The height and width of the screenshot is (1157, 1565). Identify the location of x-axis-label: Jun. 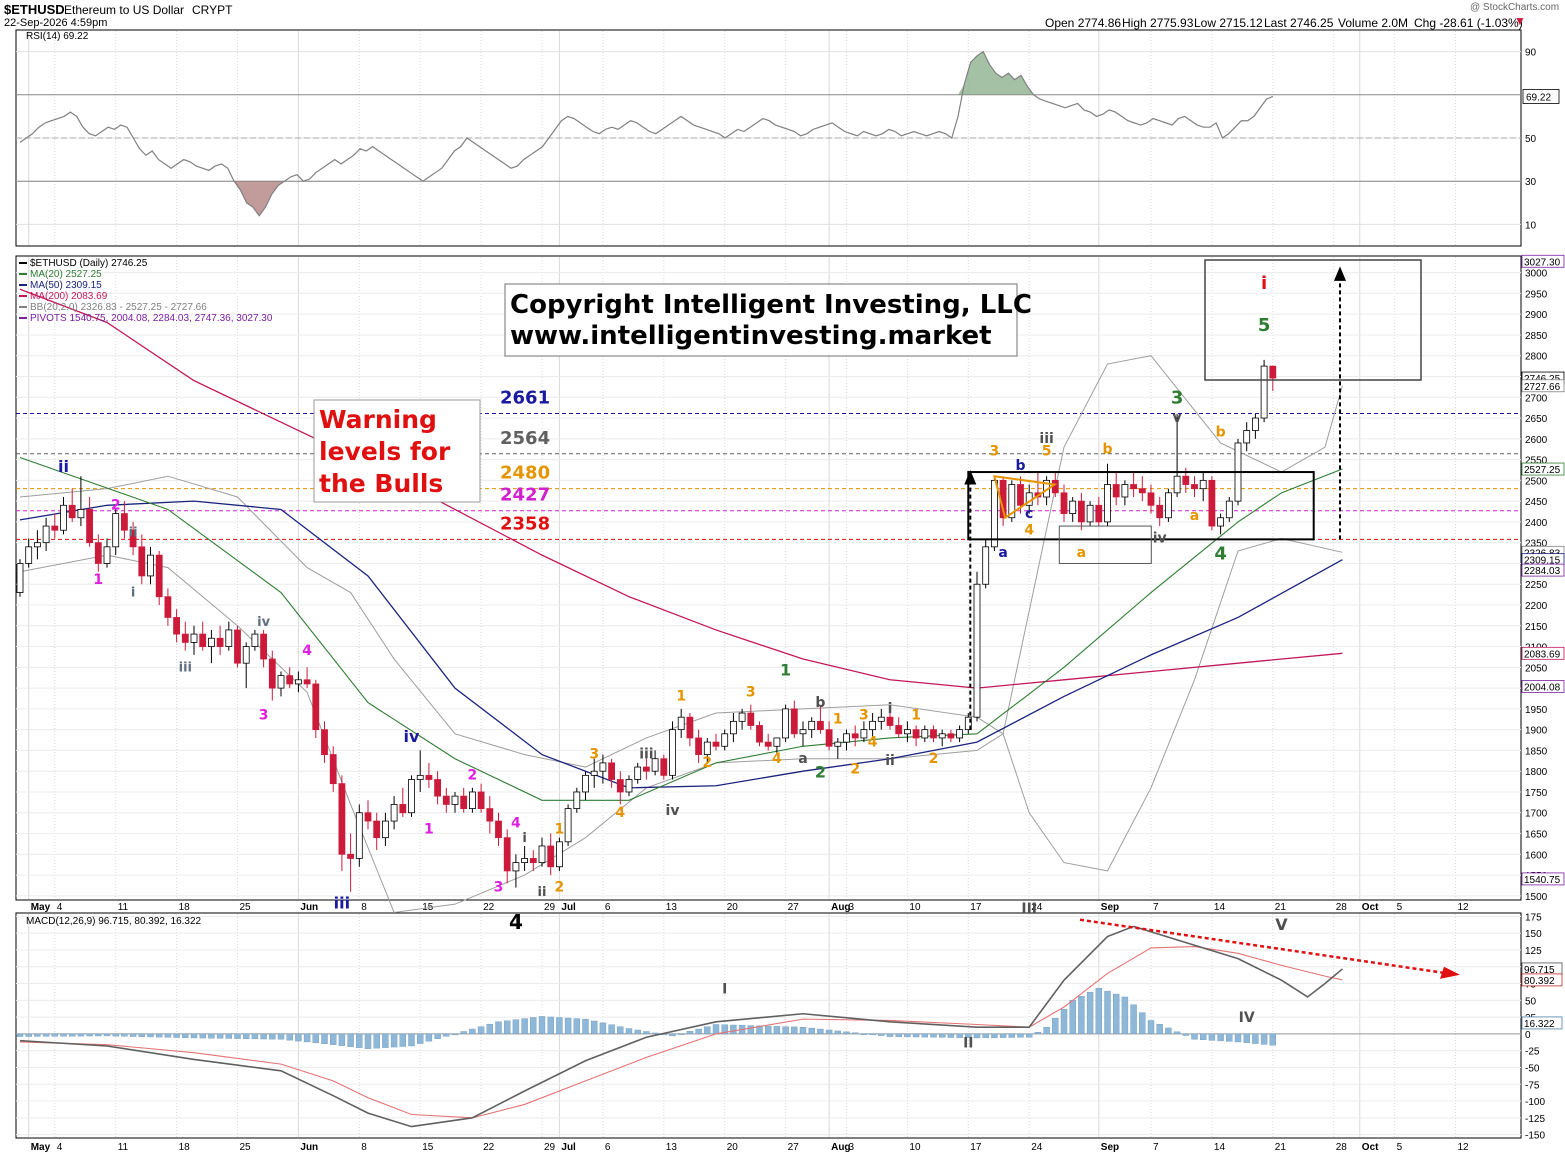
(309, 907).